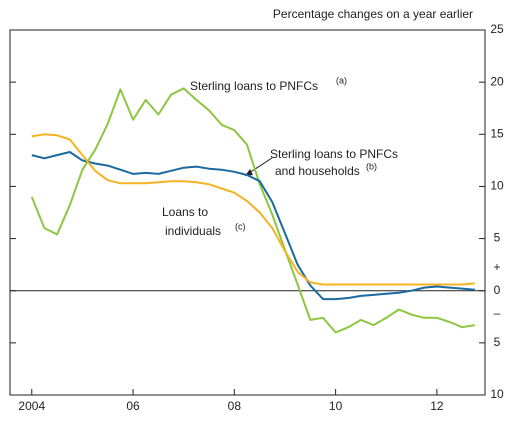 This screenshot has height=421, width=509. What do you see at coordinates (497, 133) in the screenshot?
I see `y-tick-label: 15` at bounding box center [497, 133].